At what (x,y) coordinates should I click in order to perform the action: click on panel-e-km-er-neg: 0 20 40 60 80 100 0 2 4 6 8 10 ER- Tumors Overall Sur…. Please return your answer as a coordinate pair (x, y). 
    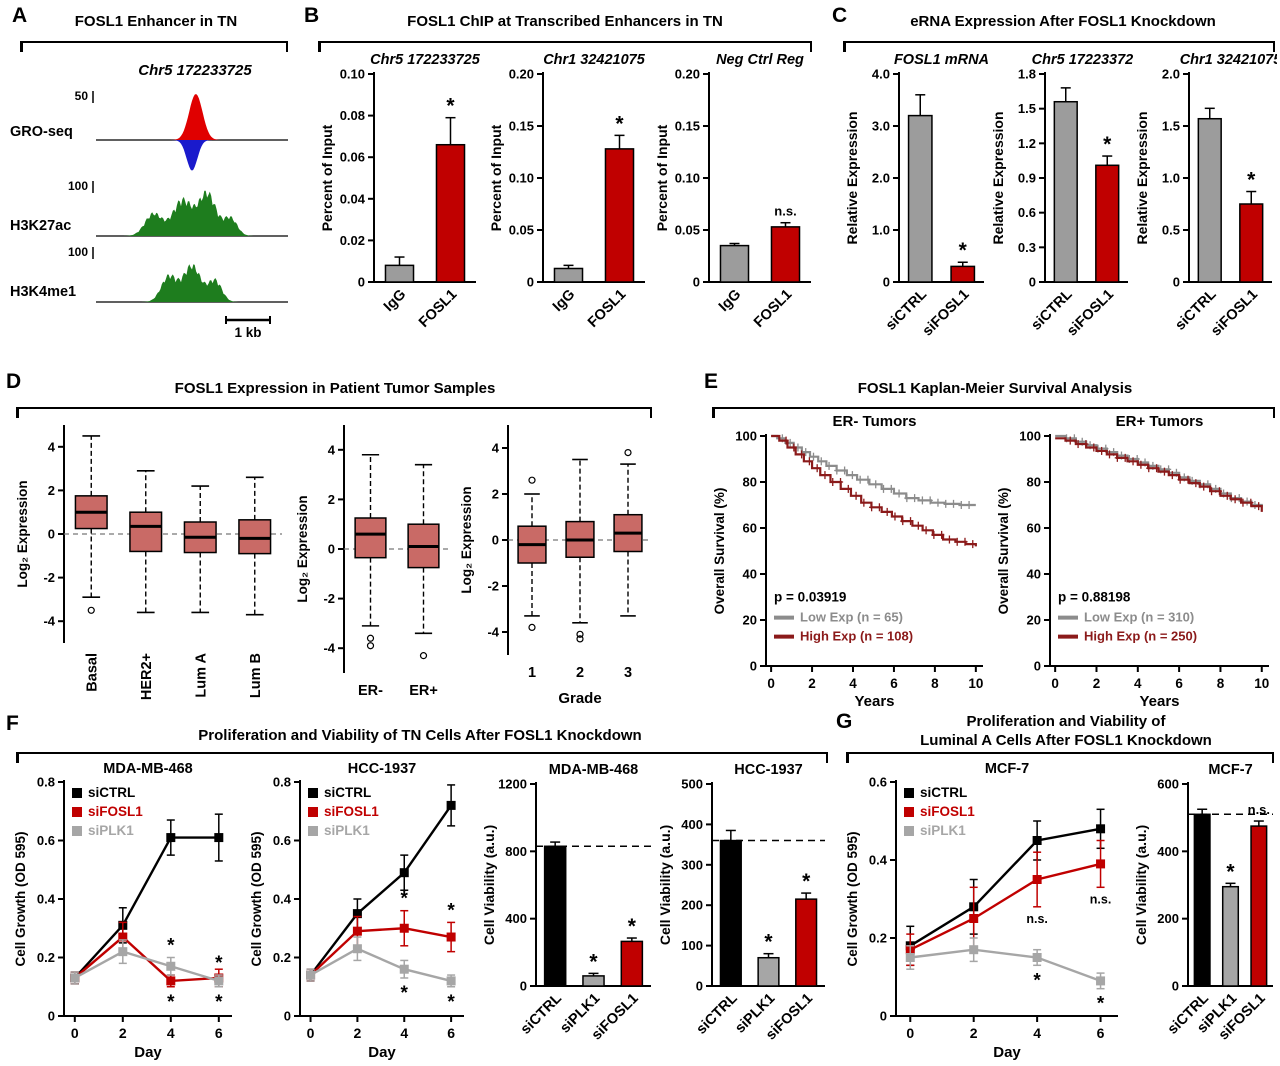
    Looking at the image, I should click on (850, 562).